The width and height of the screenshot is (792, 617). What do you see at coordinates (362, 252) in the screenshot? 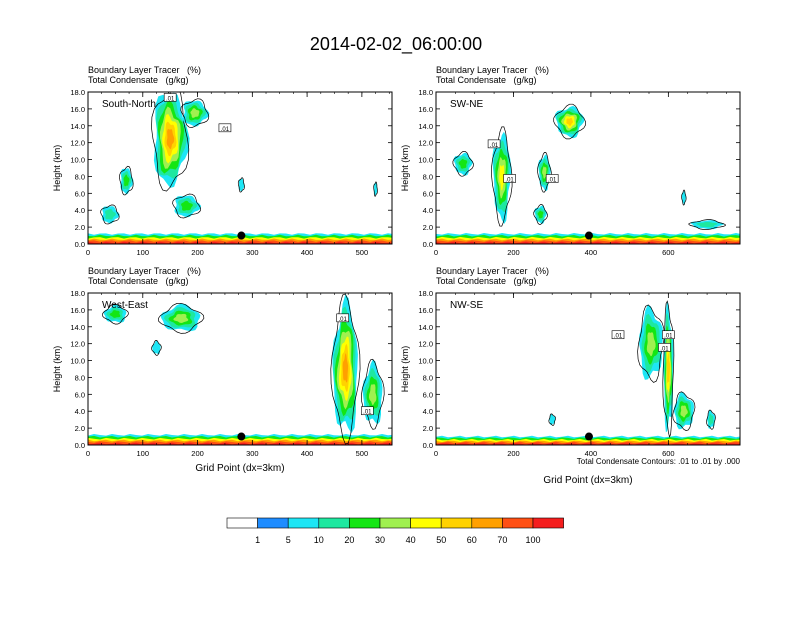
I see `x-tick-label: 500` at bounding box center [362, 252].